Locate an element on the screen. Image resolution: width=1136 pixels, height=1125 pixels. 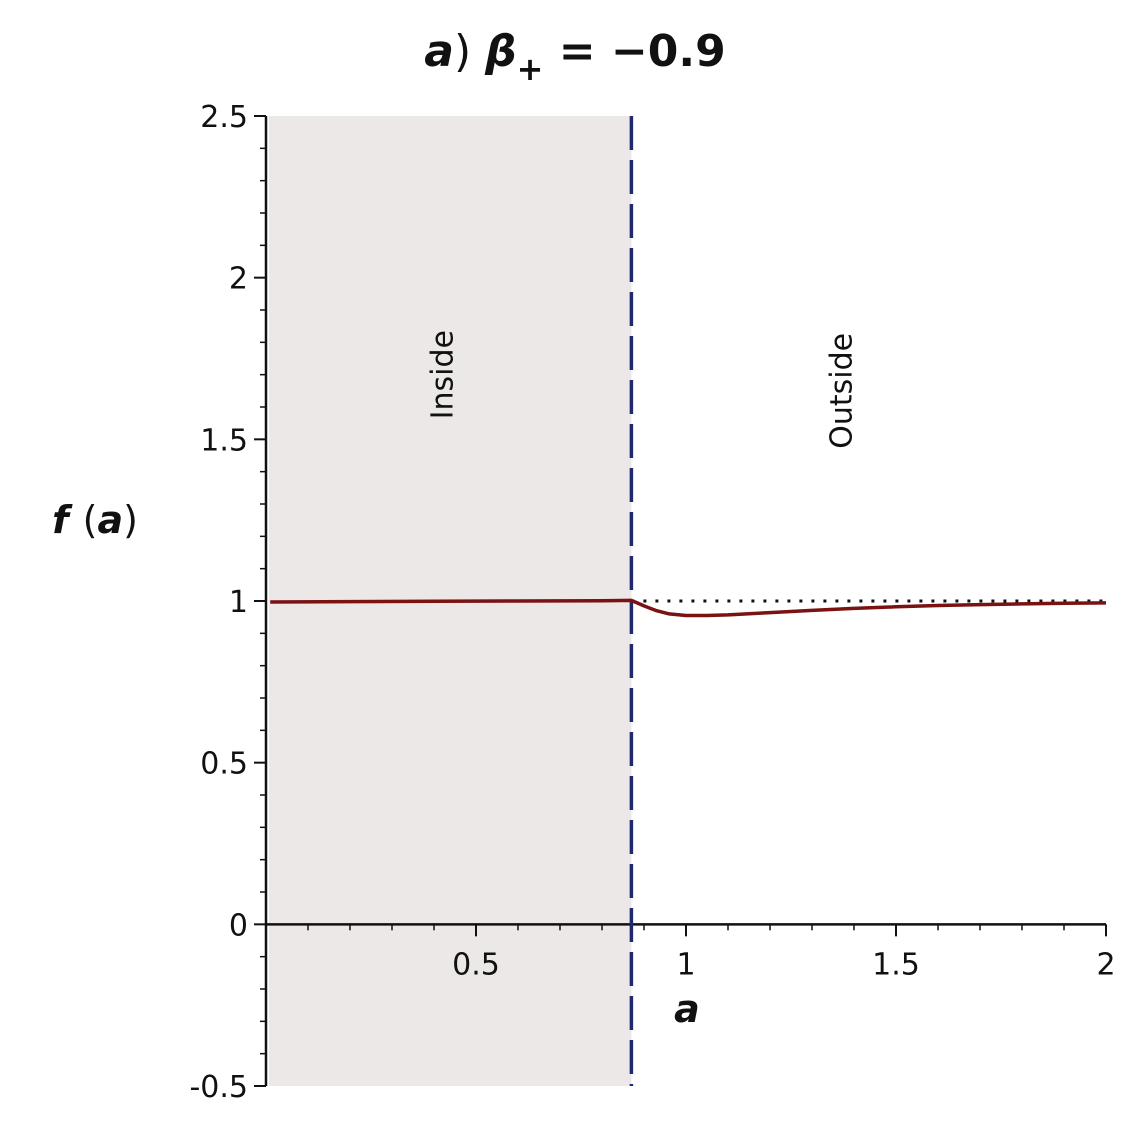
ylabel-f: f is located at coordinates (62, 520).